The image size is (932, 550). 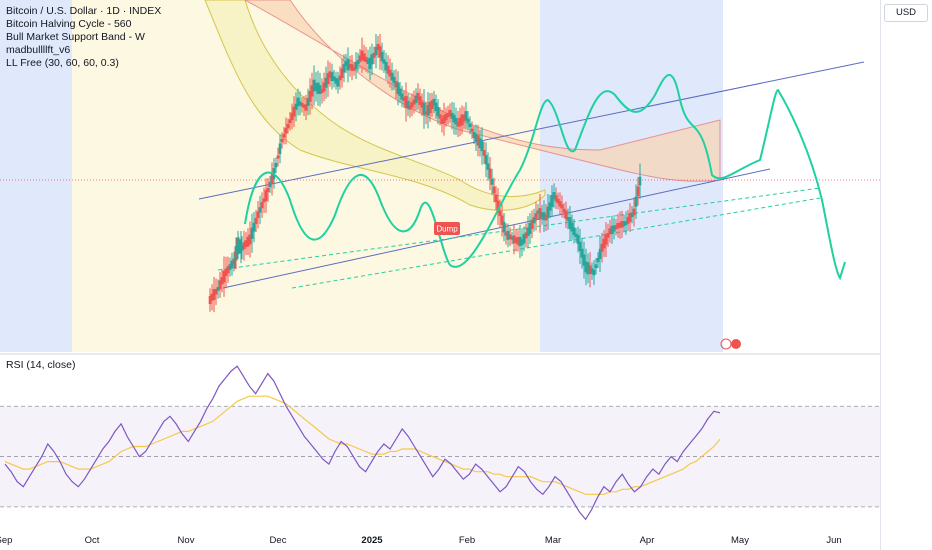 I want to click on currency-button: USD, so click(x=906, y=13).